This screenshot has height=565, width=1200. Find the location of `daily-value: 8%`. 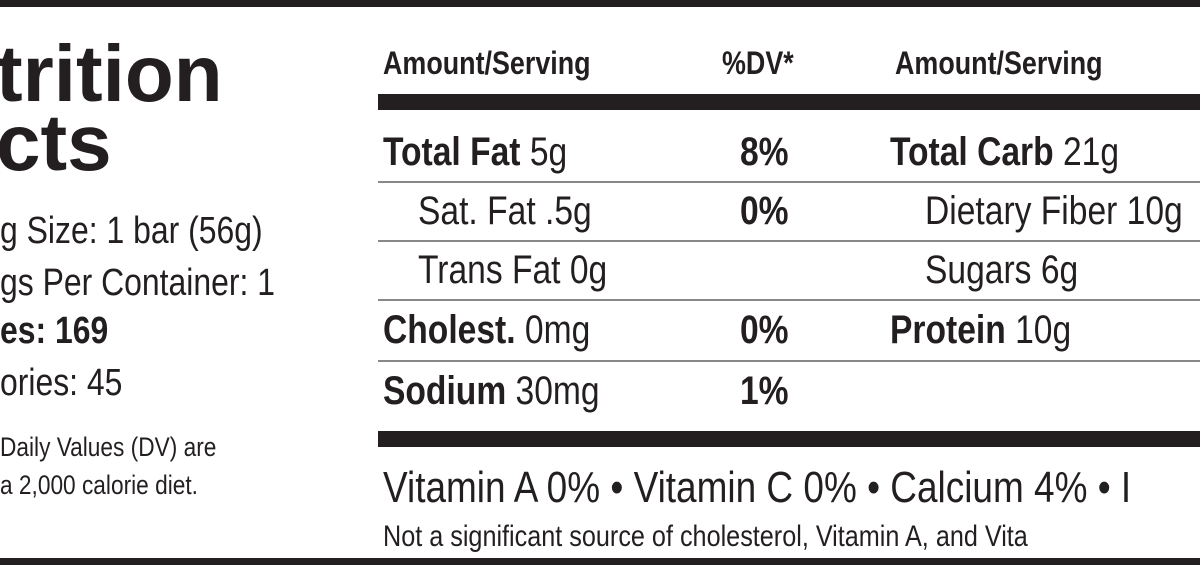

daily-value: 8% is located at coordinates (764, 152).